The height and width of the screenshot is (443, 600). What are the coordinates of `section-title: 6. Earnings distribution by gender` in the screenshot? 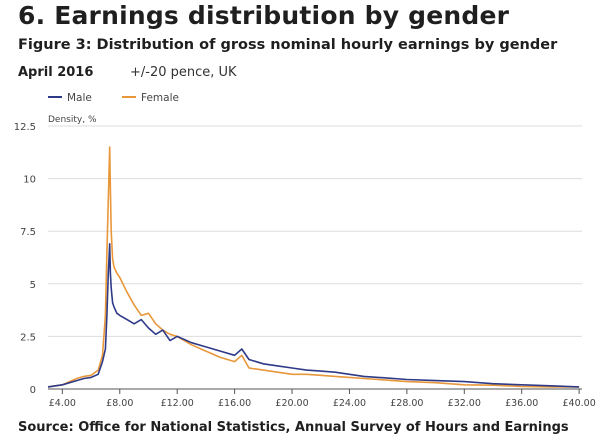 It's located at (264, 15).